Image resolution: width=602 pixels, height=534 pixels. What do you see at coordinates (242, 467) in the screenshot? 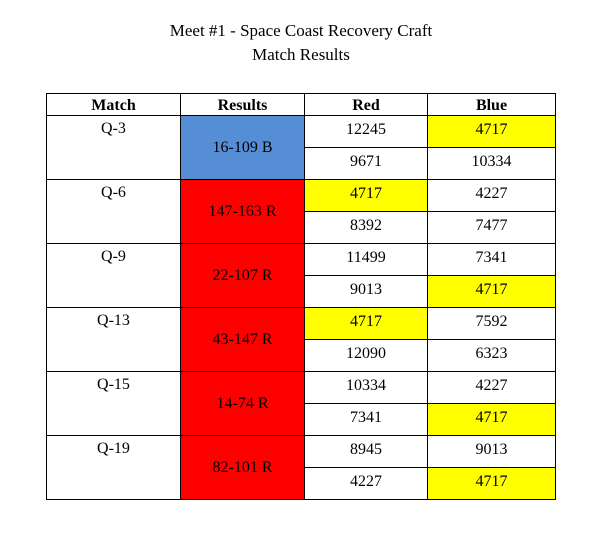
I see `match-result-cell: 82-101 R` at bounding box center [242, 467].